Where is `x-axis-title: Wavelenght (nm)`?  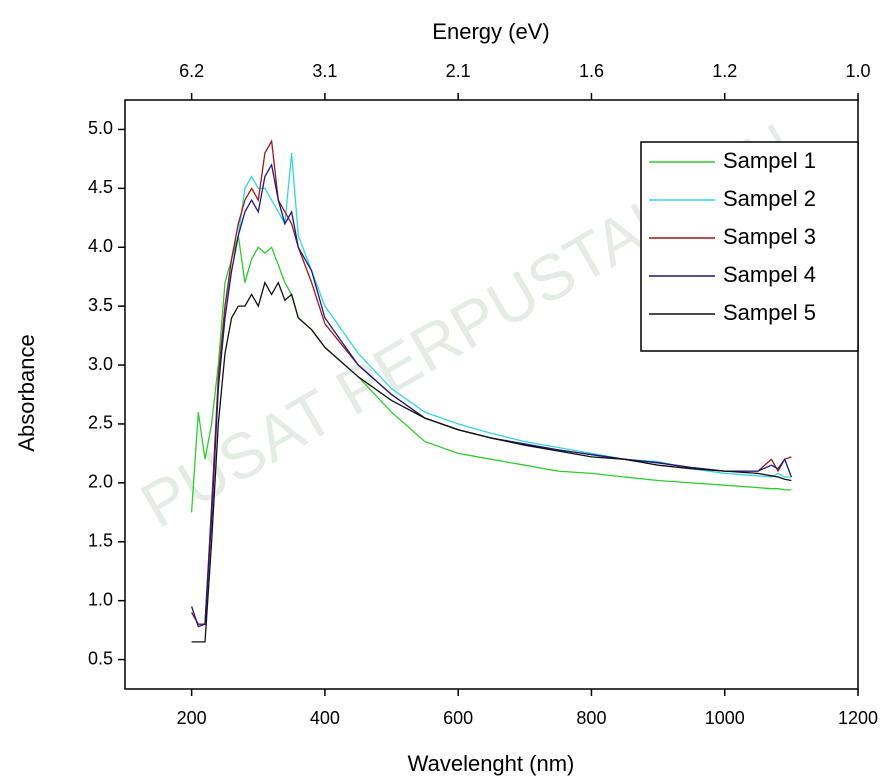
x-axis-title: Wavelenght (nm) is located at coordinates (491, 763).